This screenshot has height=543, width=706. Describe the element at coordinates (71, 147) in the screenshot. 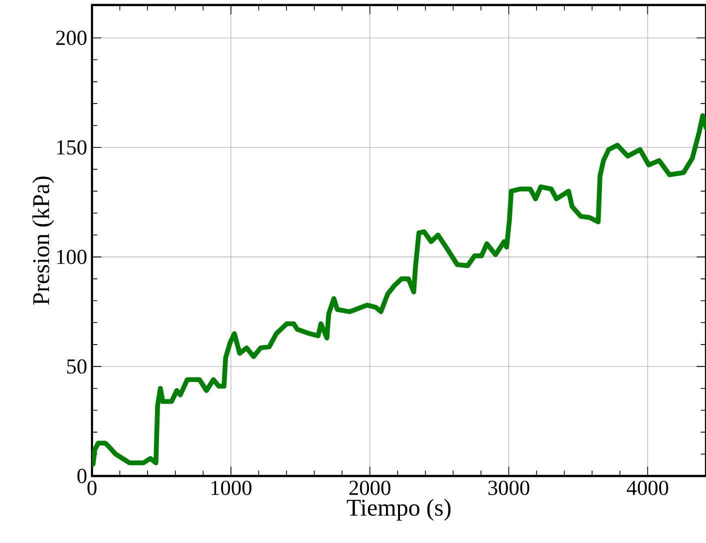

I see `y-tick-label: 150` at that location.